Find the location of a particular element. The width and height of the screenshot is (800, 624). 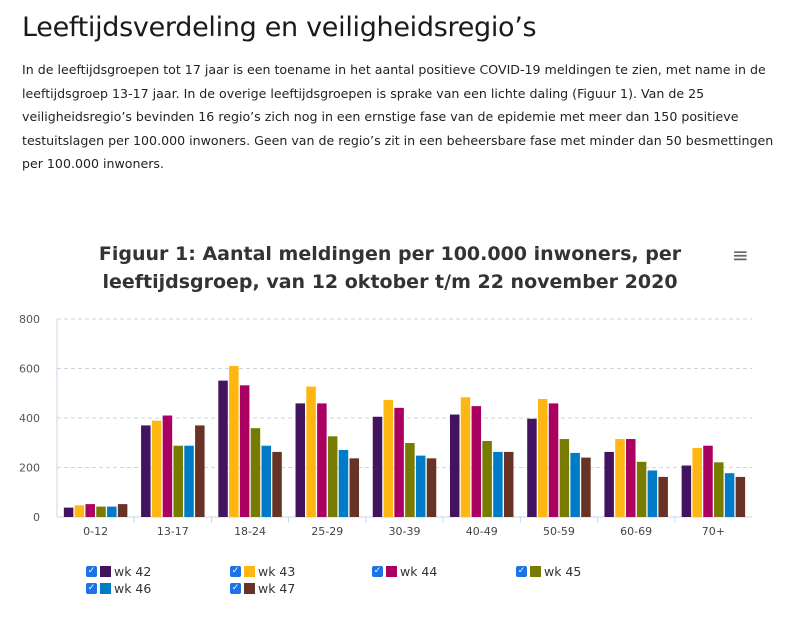

x-tick-label: 70+ is located at coordinates (713, 531).